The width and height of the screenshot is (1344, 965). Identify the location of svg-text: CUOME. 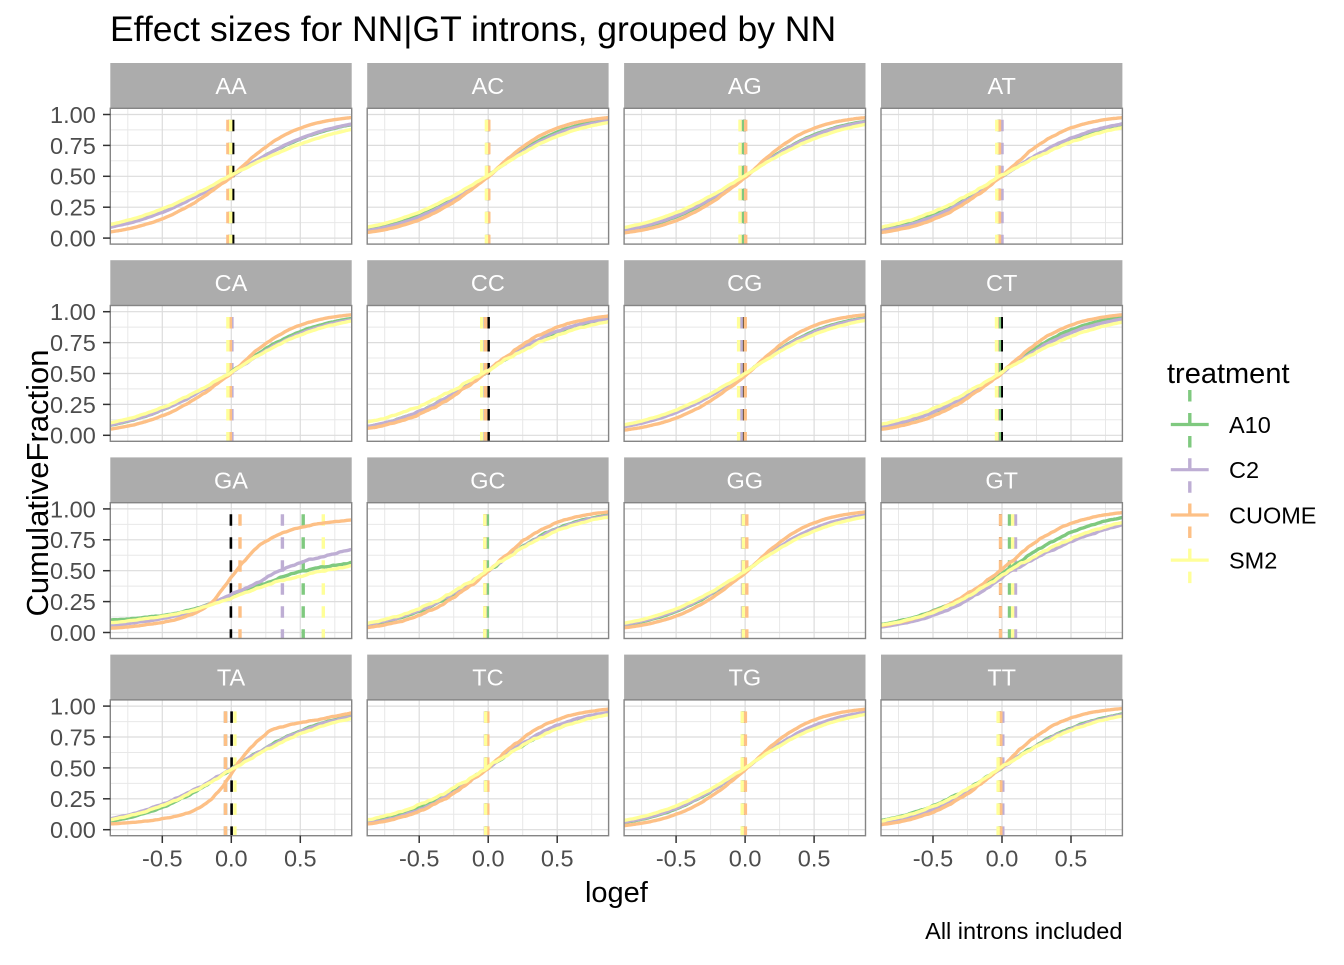
(1272, 515).